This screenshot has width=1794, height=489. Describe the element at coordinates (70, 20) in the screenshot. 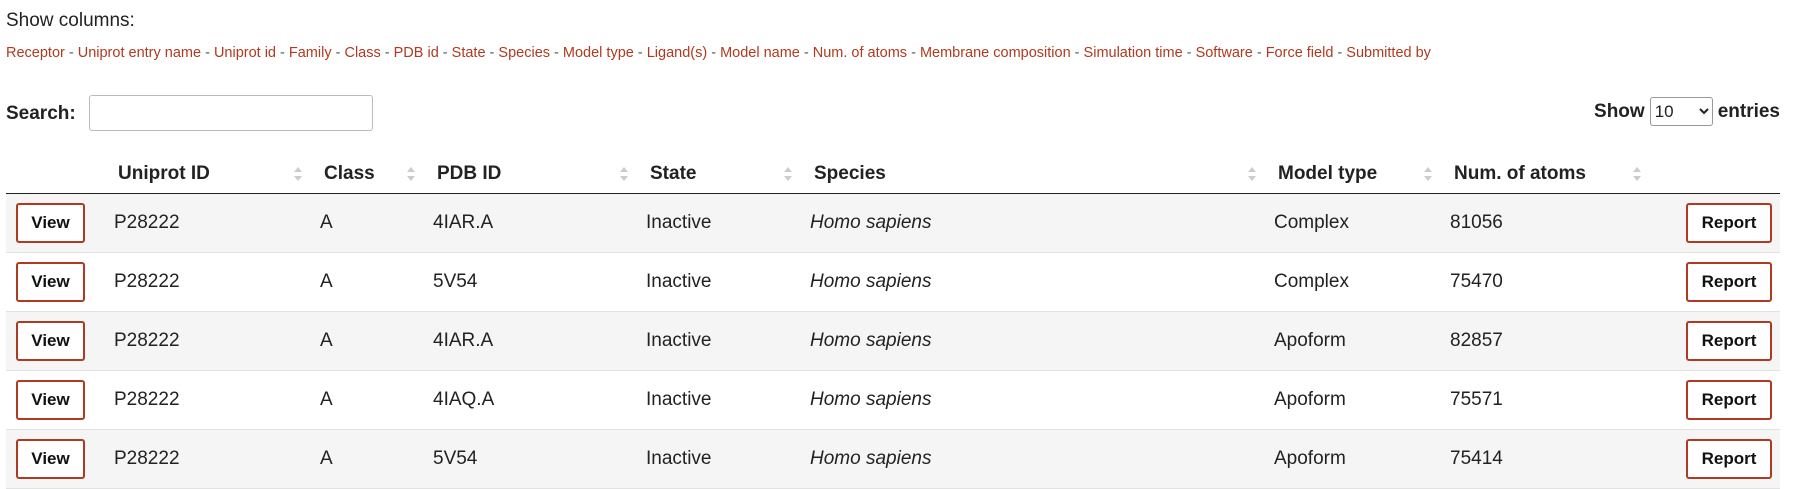

I see `show-columns-title: Show columns:` at that location.